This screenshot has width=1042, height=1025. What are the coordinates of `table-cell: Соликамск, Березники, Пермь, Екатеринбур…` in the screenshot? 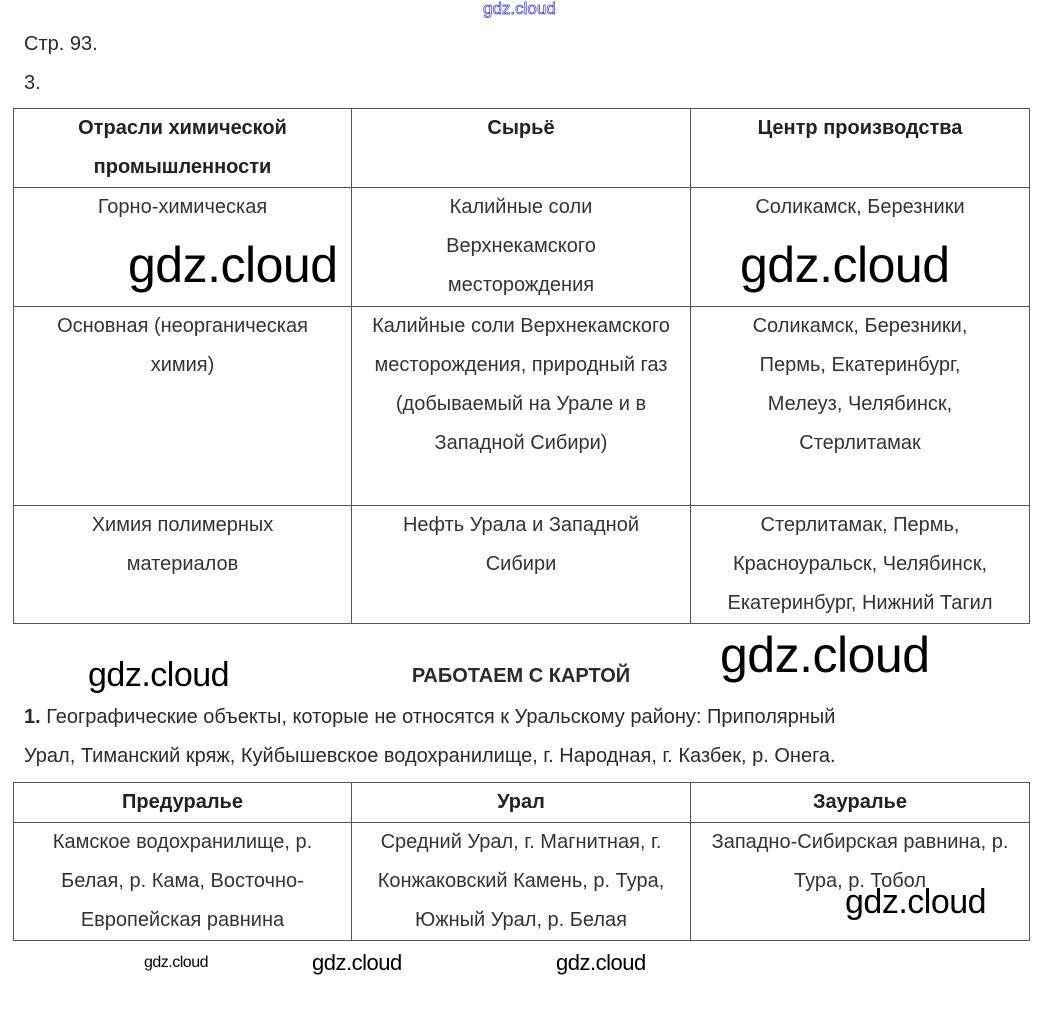 It's located at (860, 406).